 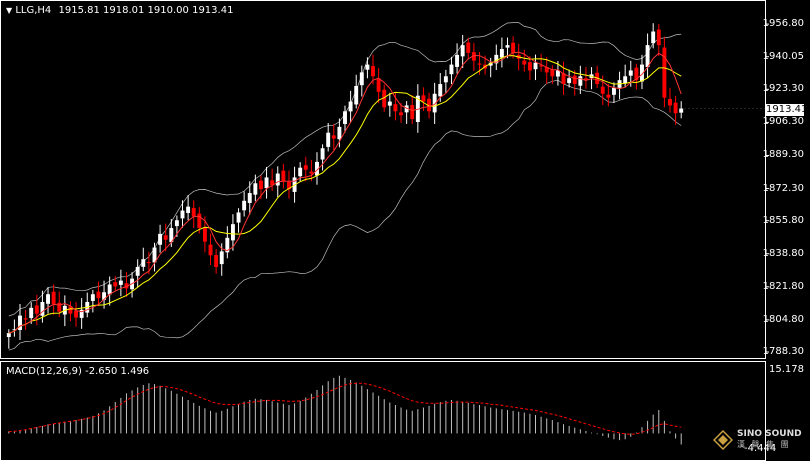 What do you see at coordinates (783, 188) in the screenshot?
I see `price-tick-label: 1872.30` at bounding box center [783, 188].